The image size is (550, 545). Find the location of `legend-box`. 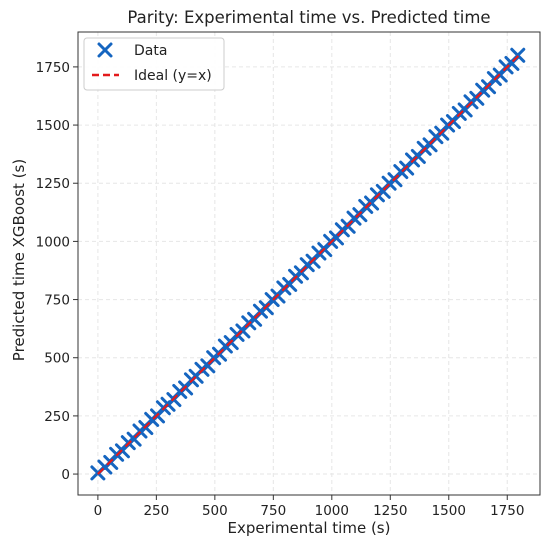

legend-box is located at coordinates (154, 64).